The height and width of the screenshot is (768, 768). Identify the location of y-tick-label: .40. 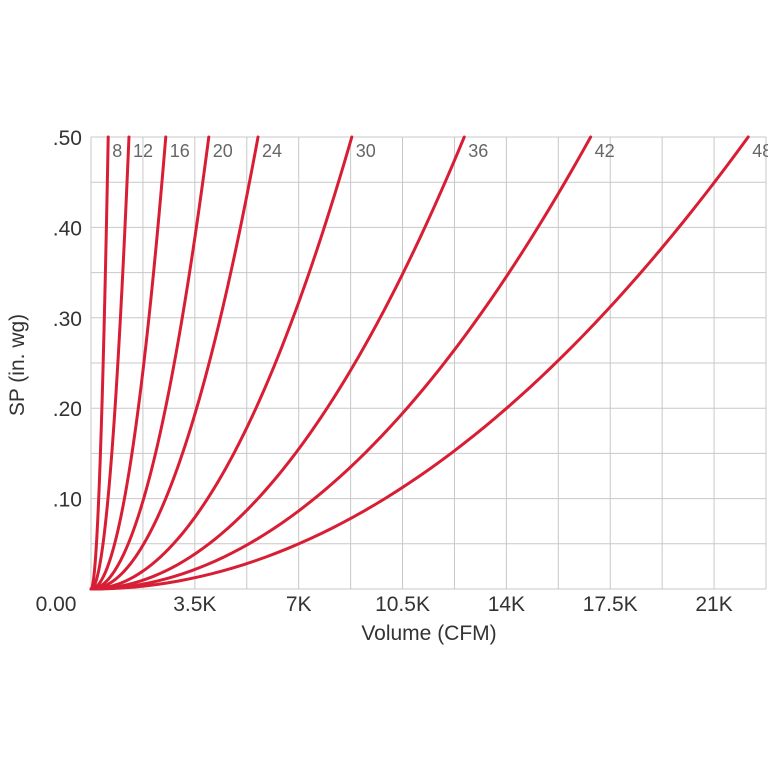
(67, 228).